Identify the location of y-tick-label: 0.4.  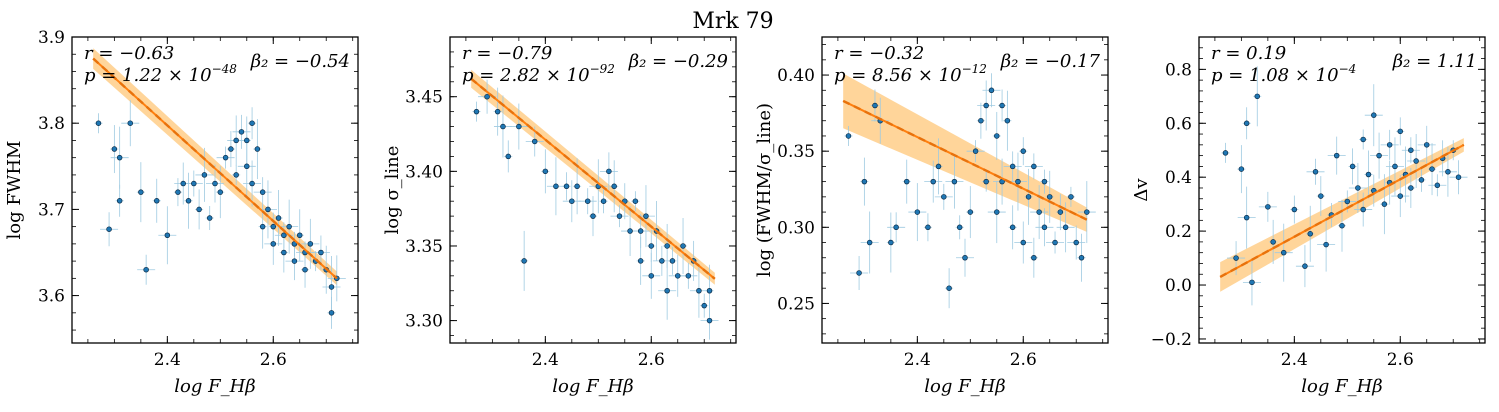
(1178, 178).